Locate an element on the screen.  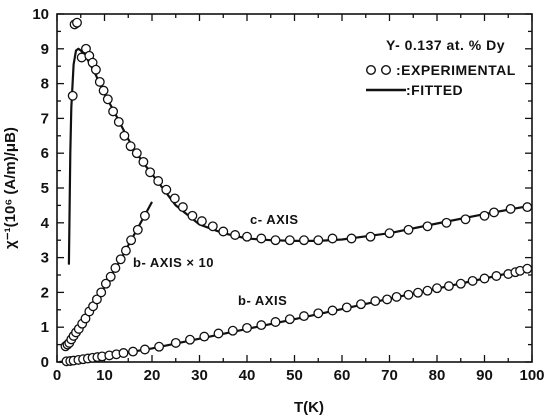
legend-title: Y- 0.137 at. % Dy is located at coordinates (445, 45).